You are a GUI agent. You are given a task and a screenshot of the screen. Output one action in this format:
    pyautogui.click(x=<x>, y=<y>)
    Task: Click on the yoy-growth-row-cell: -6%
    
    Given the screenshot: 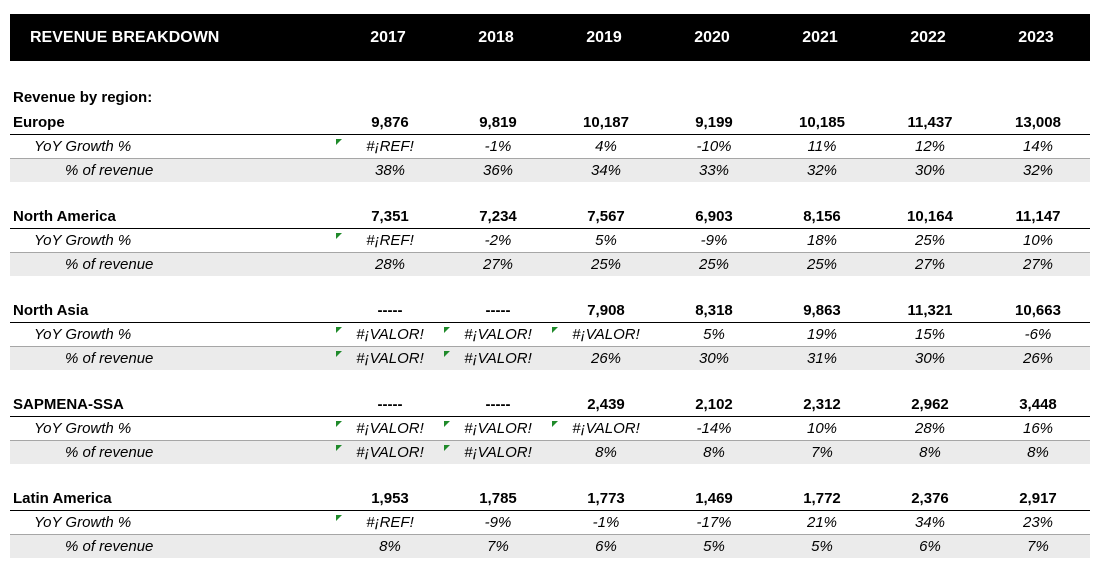 What is the action you would take?
    pyautogui.click(x=1038, y=334)
    